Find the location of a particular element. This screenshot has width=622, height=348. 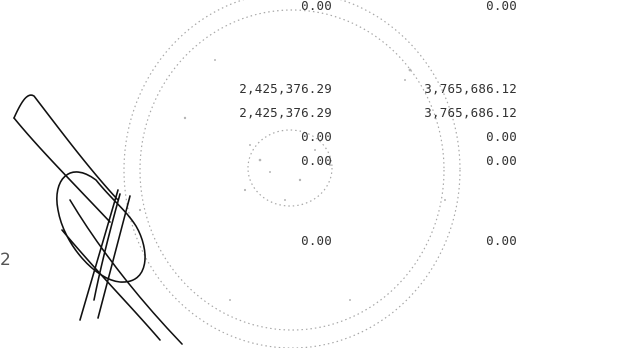

row-4-col-1-value: 0.00 is located at coordinates (316, 136).